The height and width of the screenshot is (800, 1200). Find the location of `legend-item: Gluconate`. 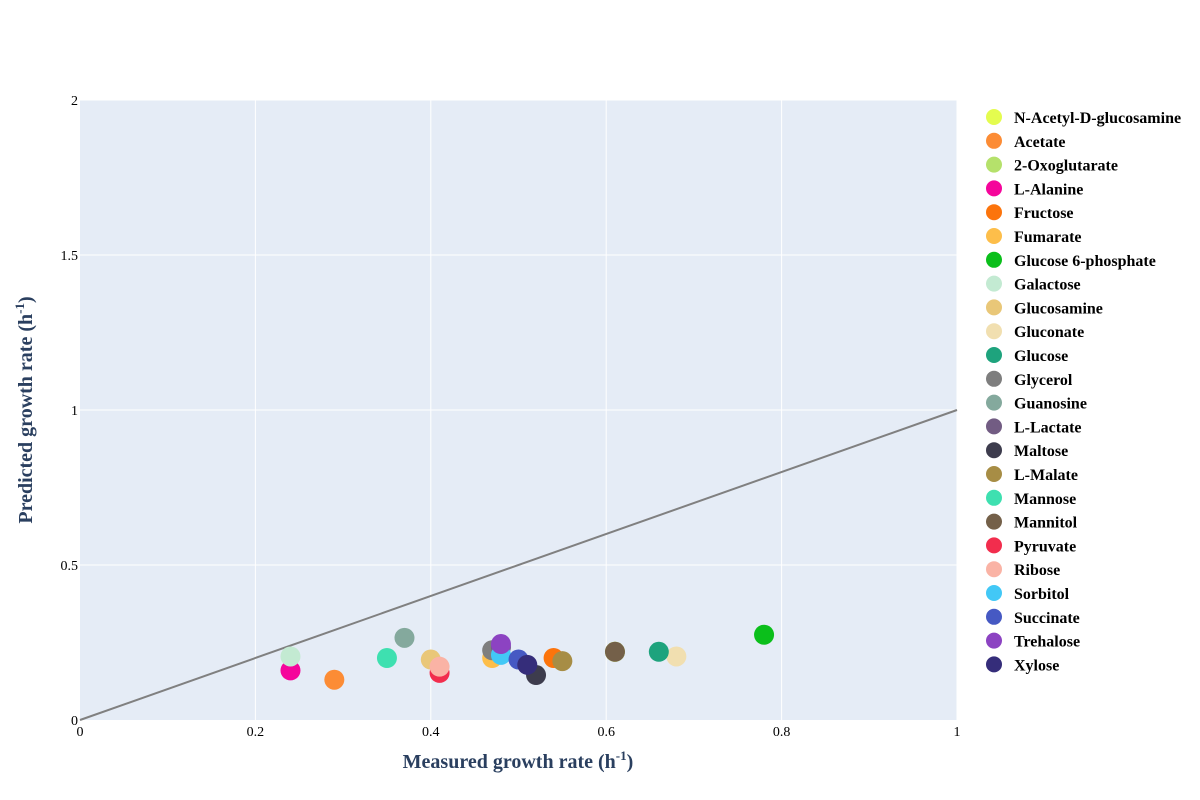

legend-item: Gluconate is located at coordinates (1035, 332).